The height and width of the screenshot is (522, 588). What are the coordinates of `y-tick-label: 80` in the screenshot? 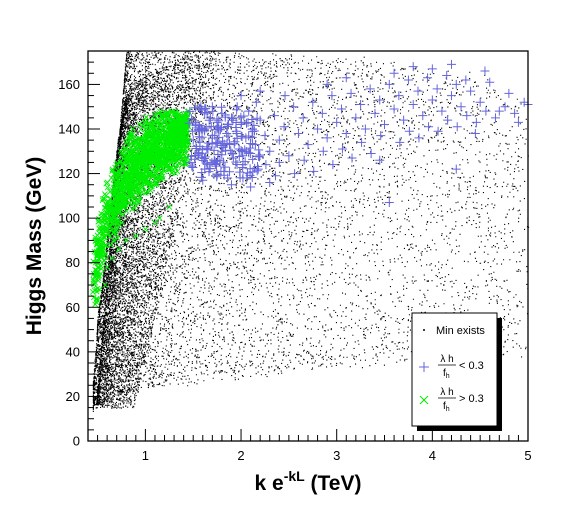 It's located at (73, 262).